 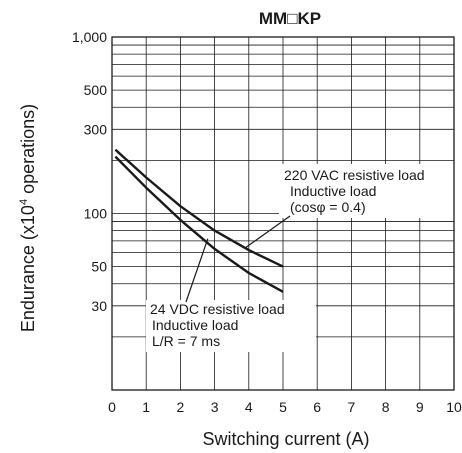 What do you see at coordinates (181, 407) in the screenshot?
I see `x-tick-label: 2` at bounding box center [181, 407].